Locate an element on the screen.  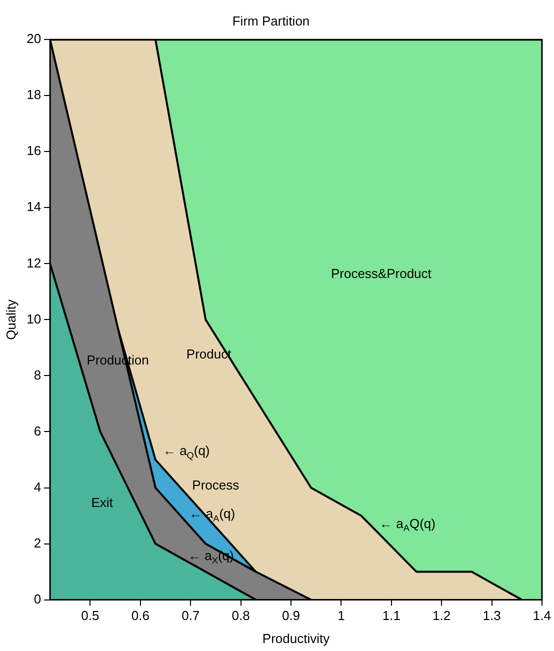
y-tick-label: 2 is located at coordinates (38, 542).